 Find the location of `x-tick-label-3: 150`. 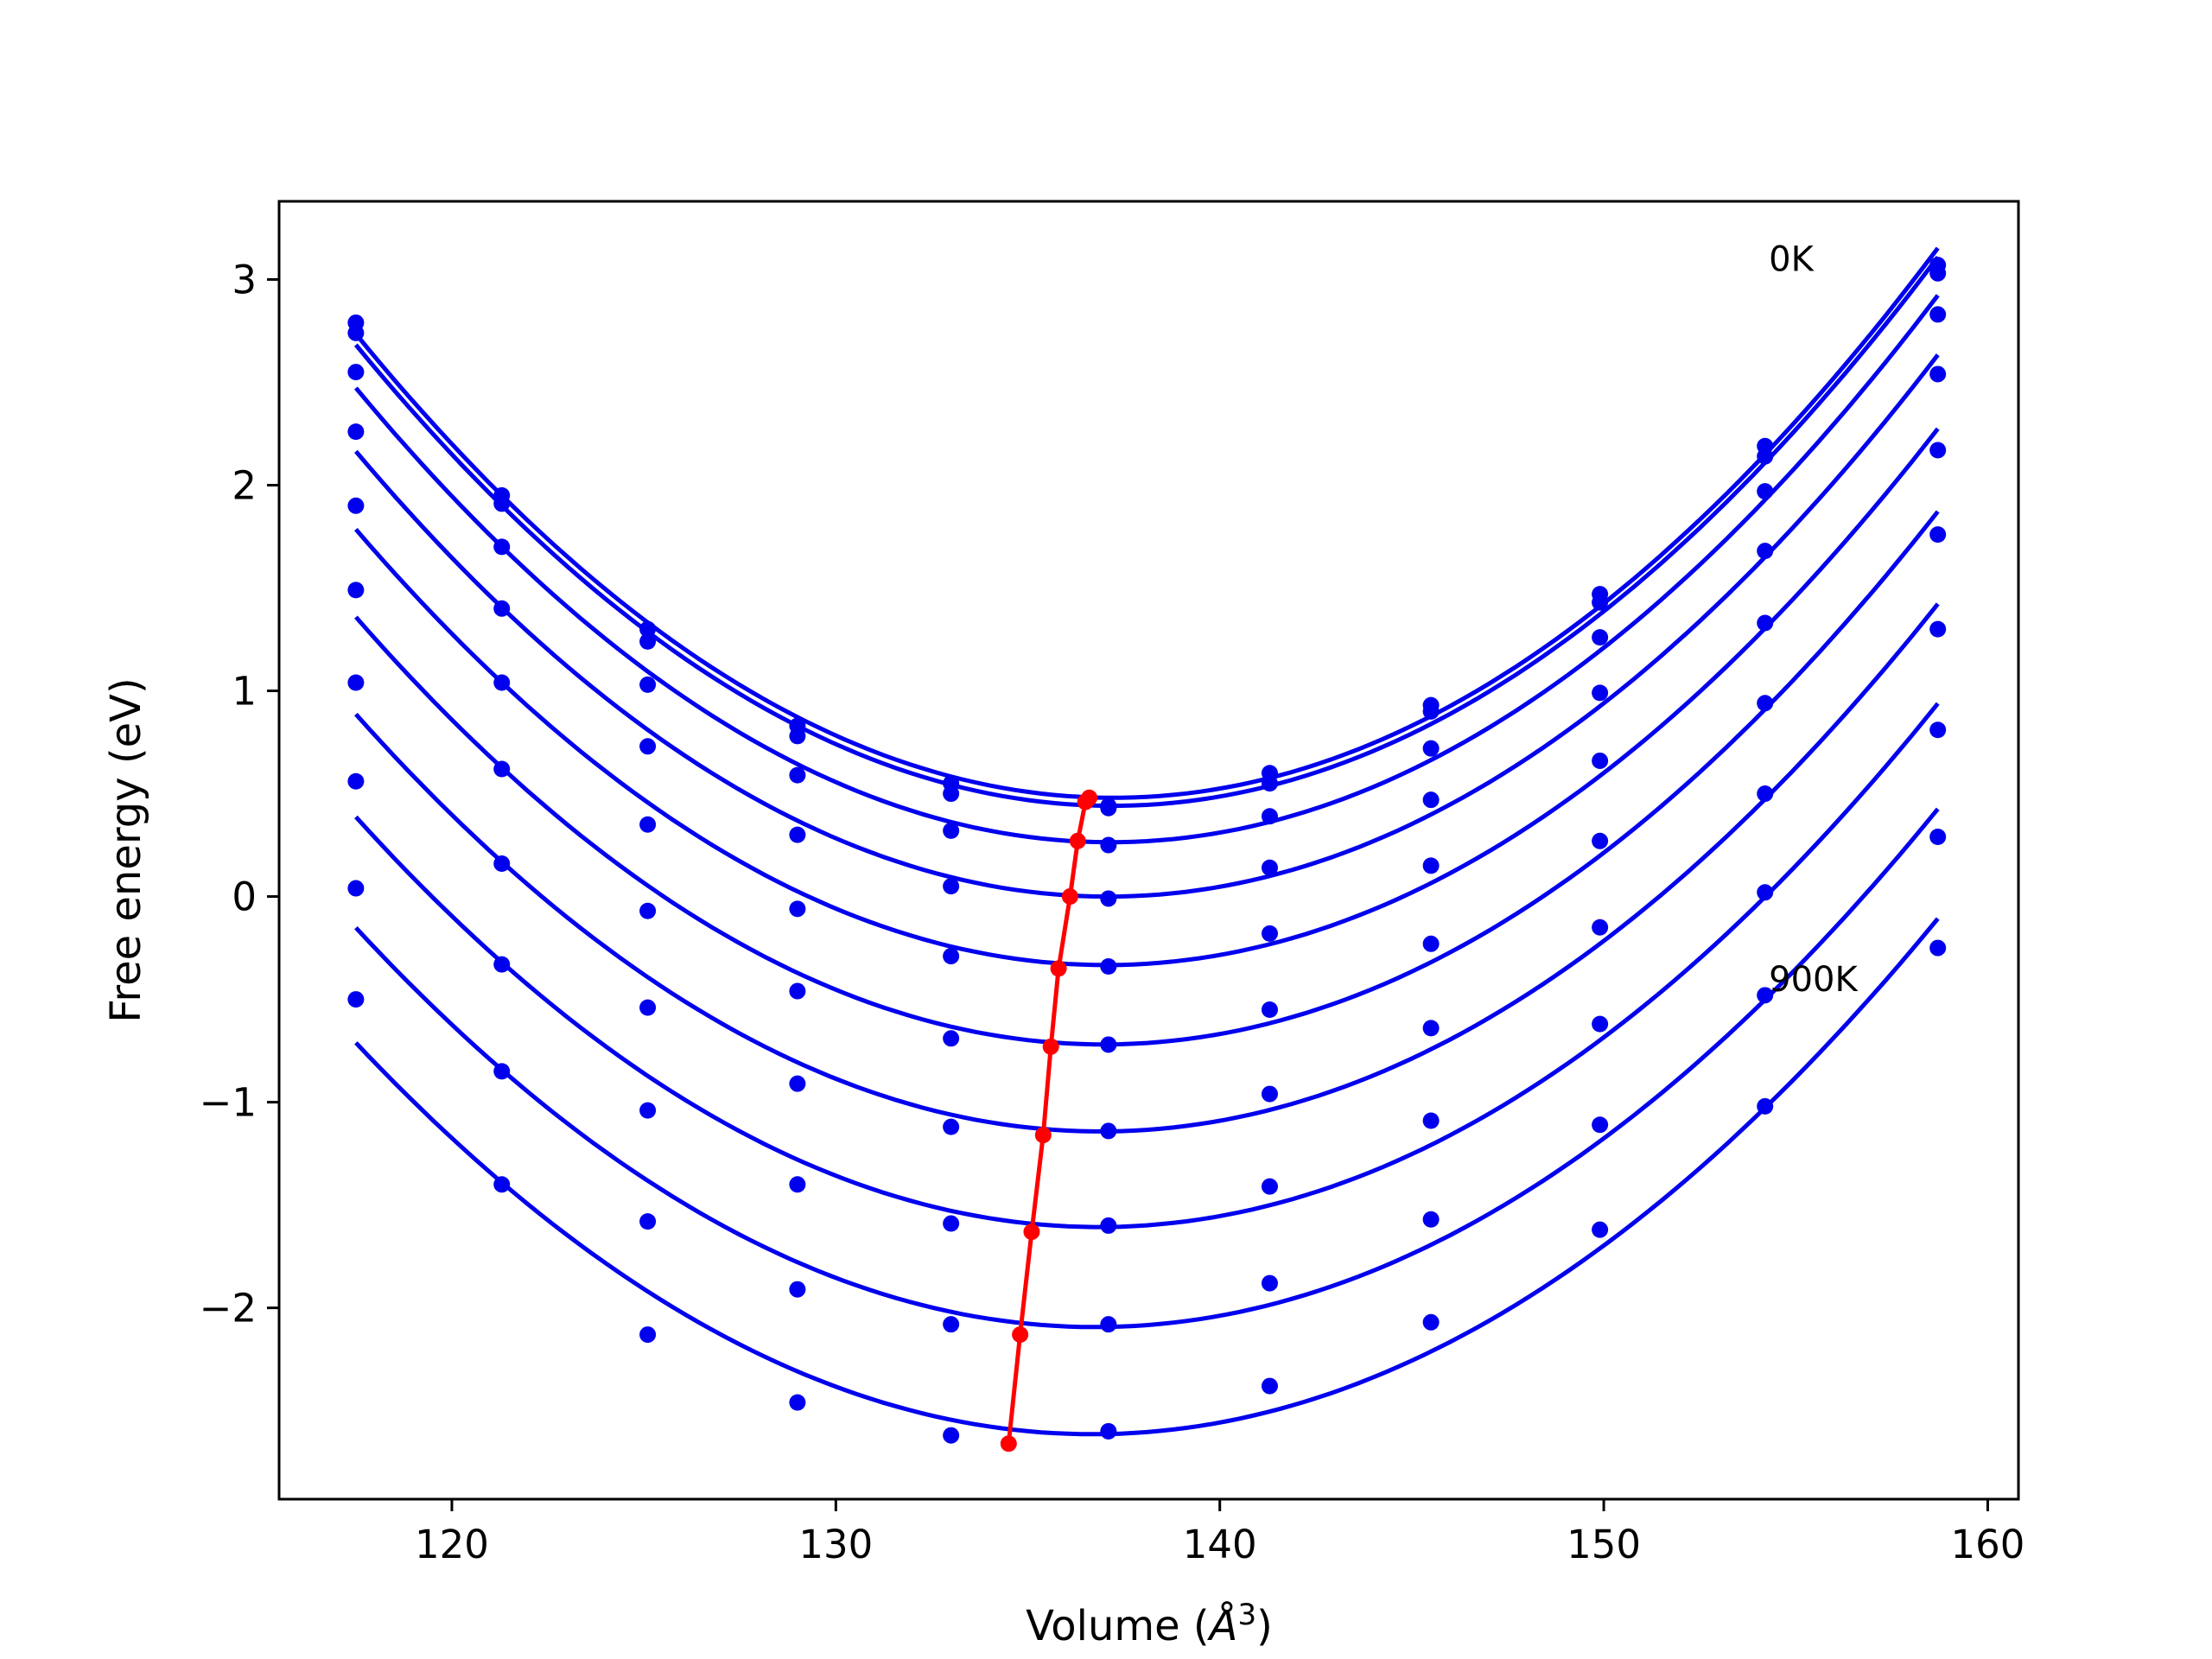

x-tick-label-3: 150 is located at coordinates (1604, 1544).